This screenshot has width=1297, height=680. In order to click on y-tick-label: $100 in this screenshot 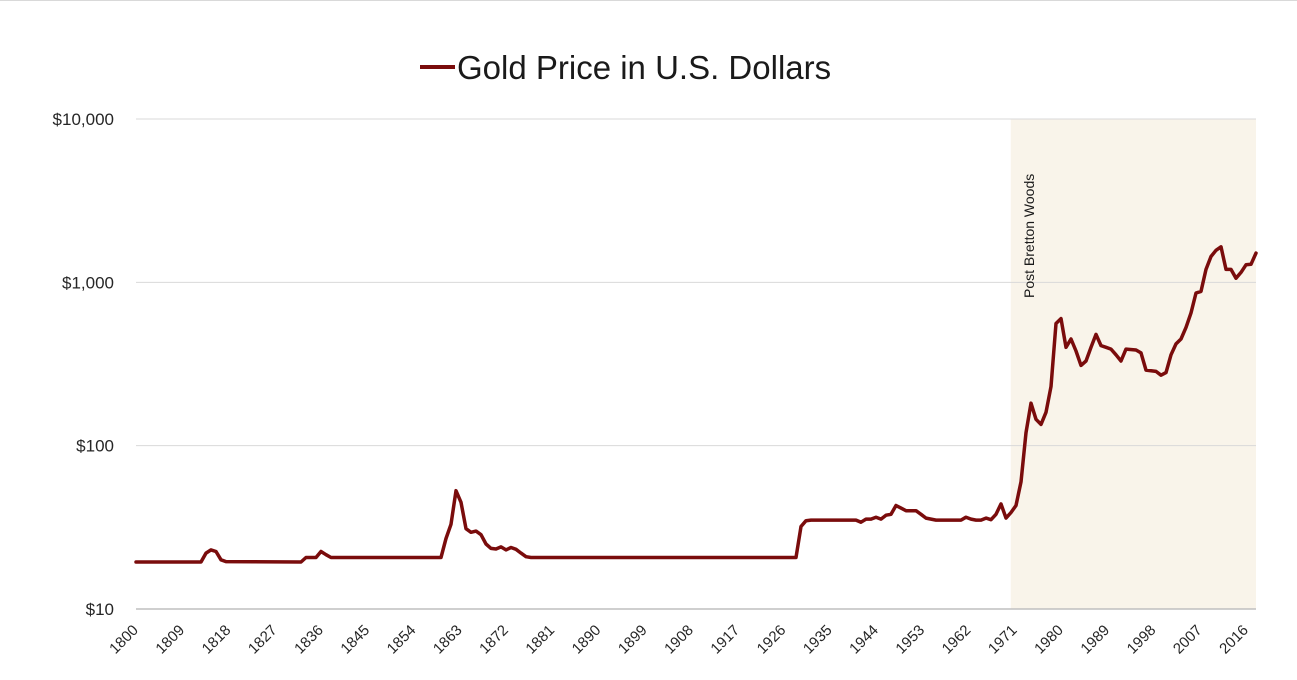, I will do `click(95, 446)`.